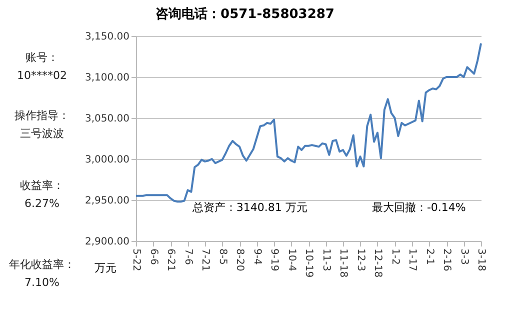  What do you see at coordinates (274, 260) in the screenshot?
I see `x-tick-label: 9-19` at bounding box center [274, 260].